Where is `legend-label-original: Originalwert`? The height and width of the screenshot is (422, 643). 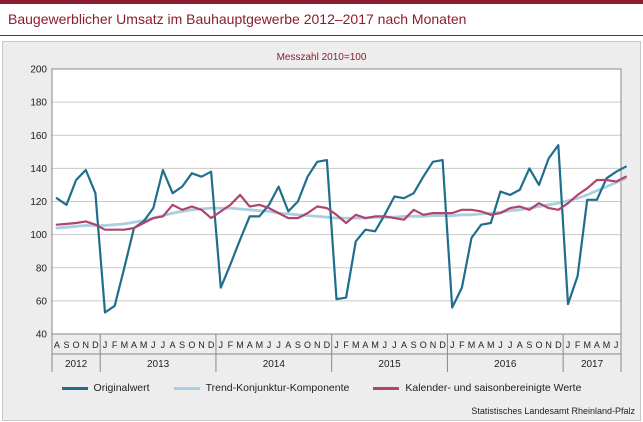 legend-label-original: Originalwert is located at coordinates (121, 388).